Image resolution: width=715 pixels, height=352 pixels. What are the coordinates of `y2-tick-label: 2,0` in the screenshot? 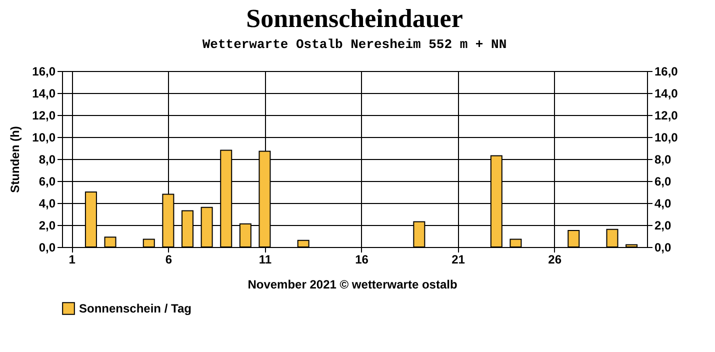 It's located at (663, 225).